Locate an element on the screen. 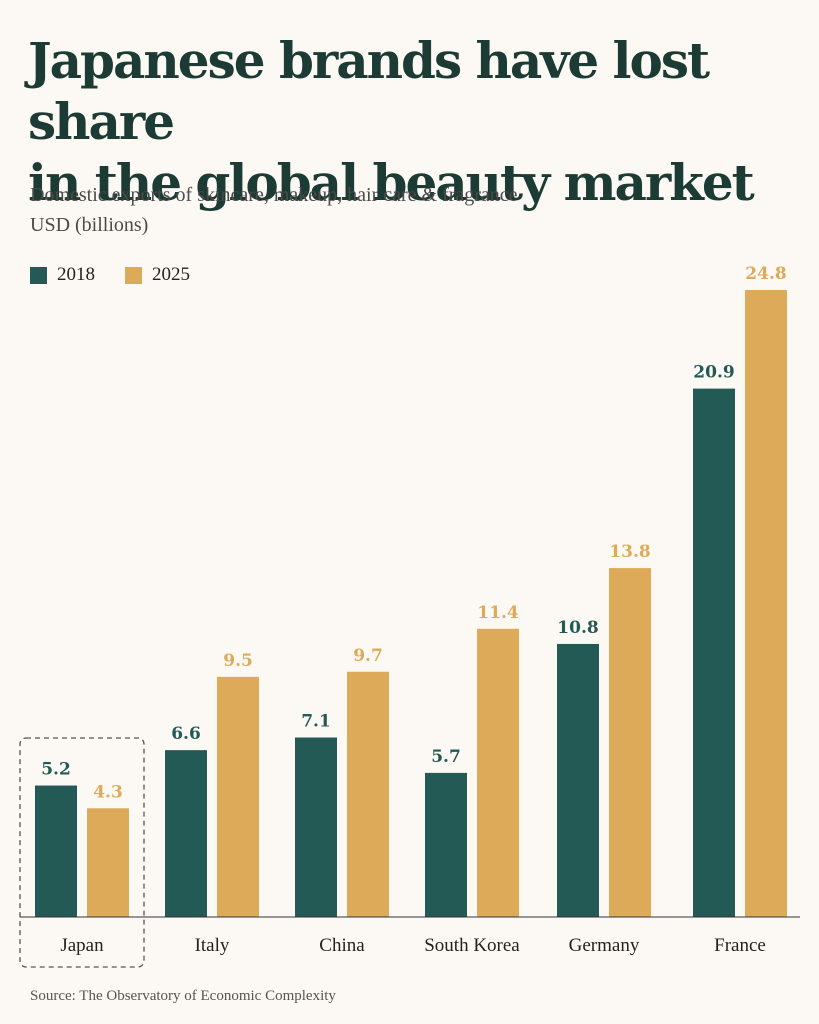 The height and width of the screenshot is (1024, 819). bar-south-korea-2018 is located at coordinates (446, 844).